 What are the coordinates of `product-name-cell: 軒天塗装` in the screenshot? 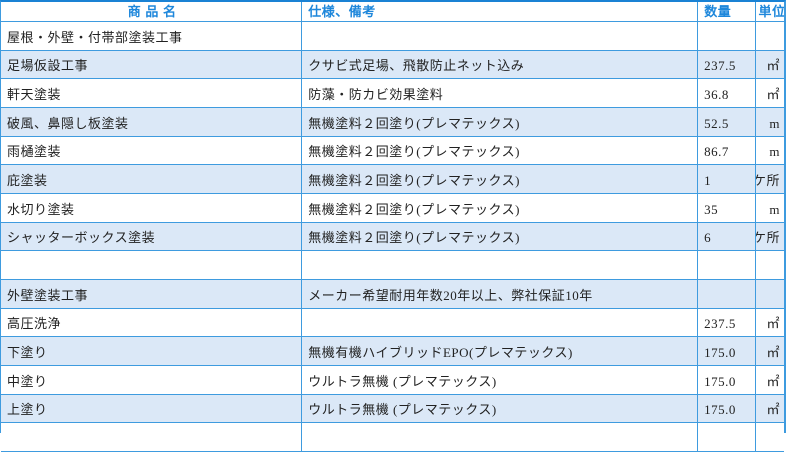 It's located at (152, 93).